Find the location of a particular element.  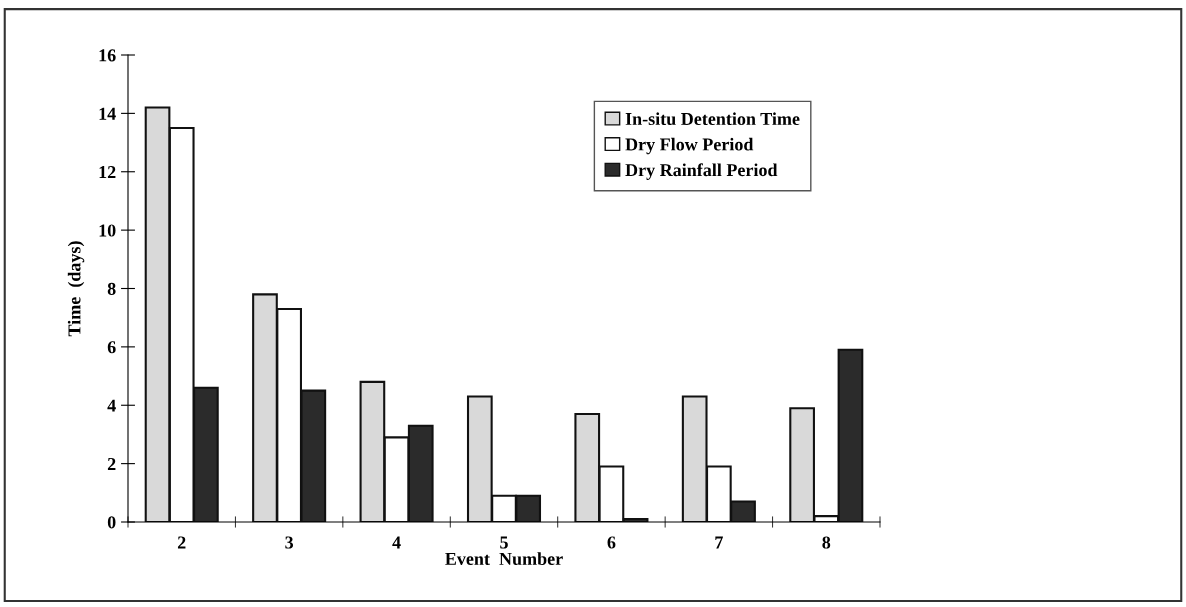

legend-label: Dry Flow Period is located at coordinates (689, 146).